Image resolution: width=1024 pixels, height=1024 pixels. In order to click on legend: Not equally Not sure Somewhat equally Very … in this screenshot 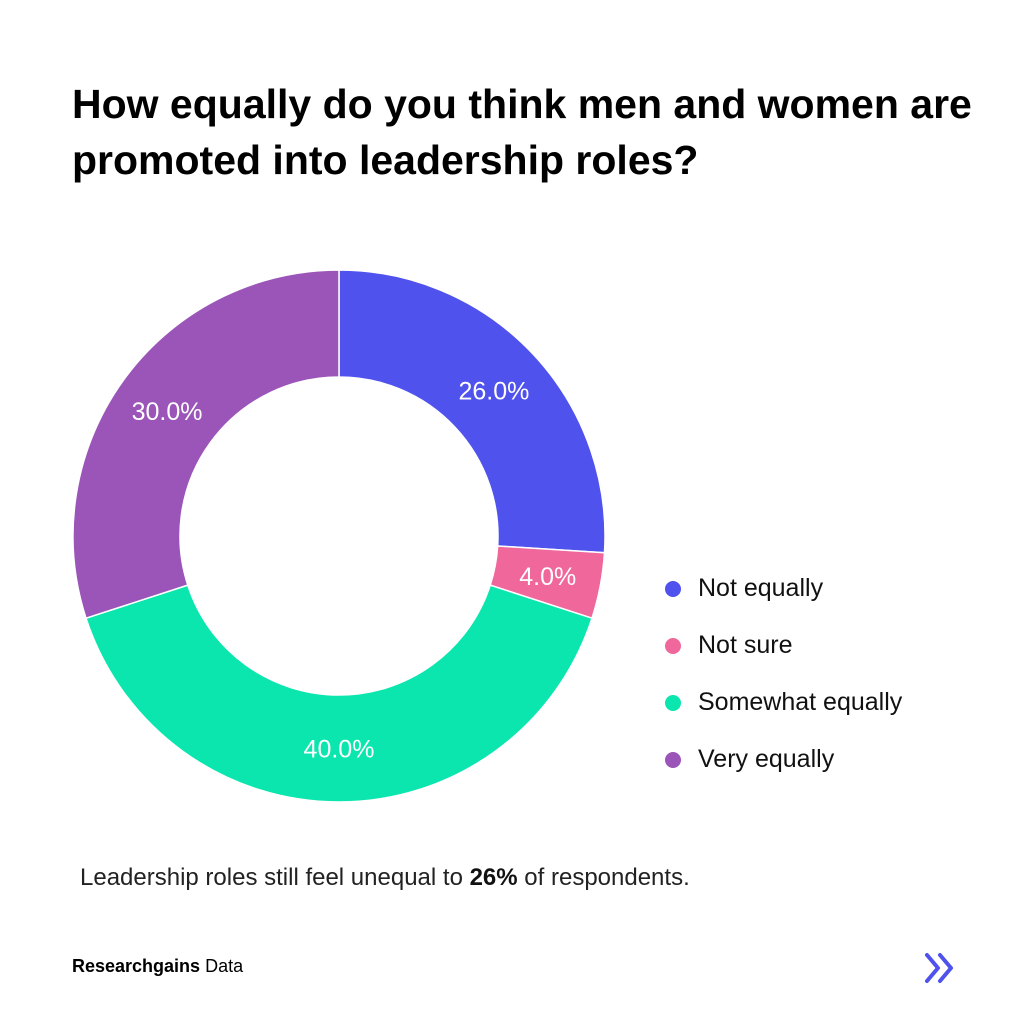, I will do `click(783, 674)`.